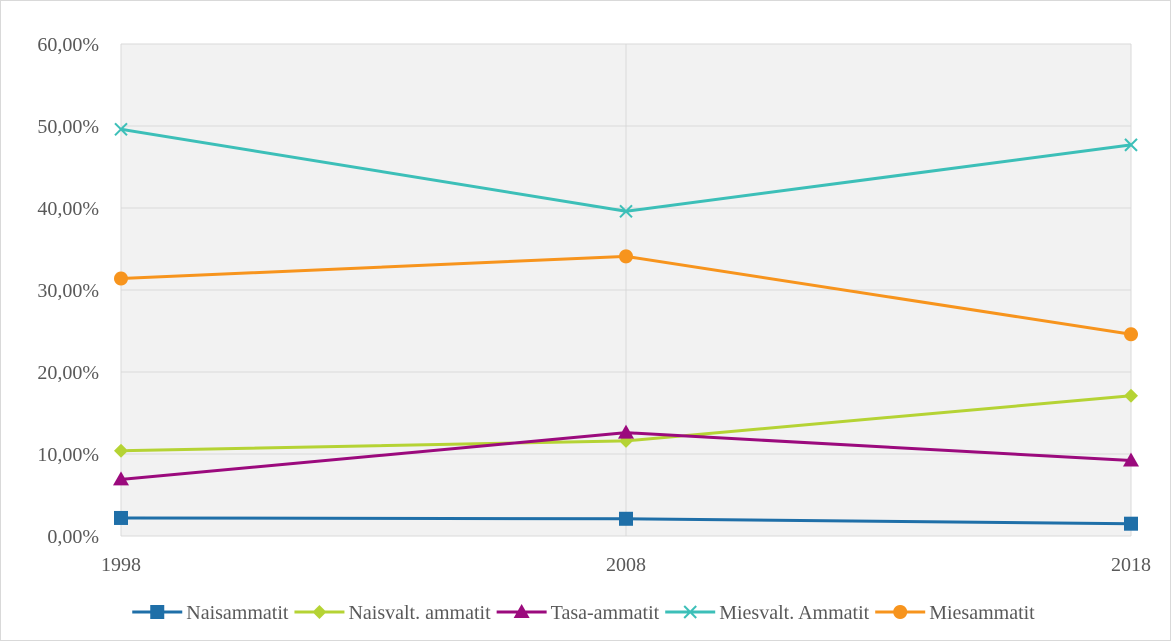  Describe the element at coordinates (794, 613) in the screenshot. I see `legend-label: Miesvalt. Ammatit` at that location.